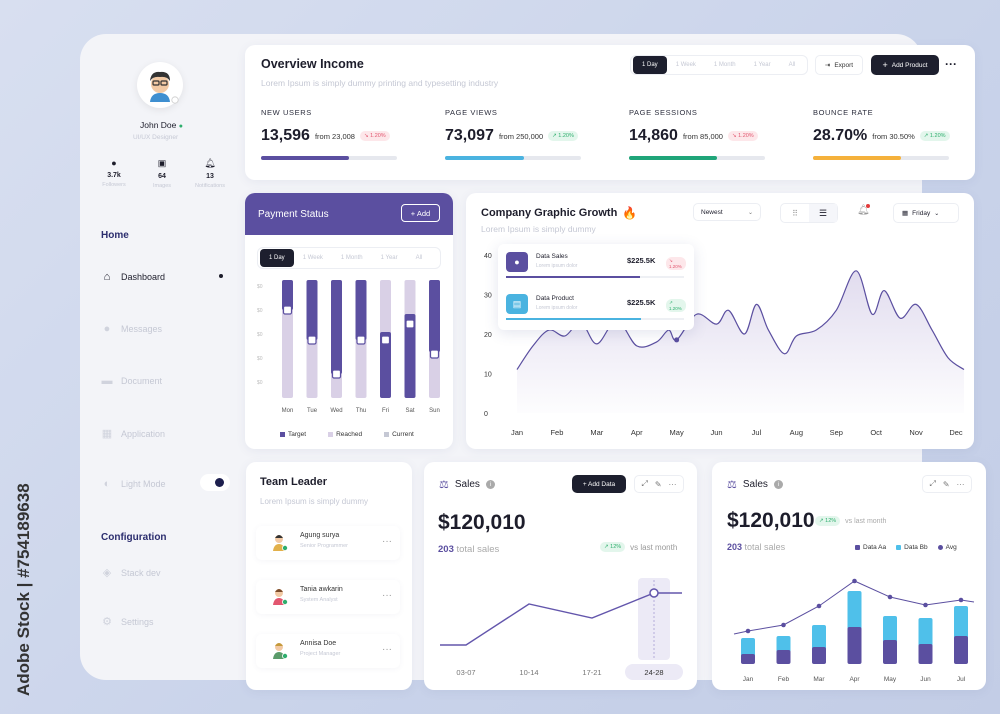 The width and height of the screenshot is (1000, 714). What do you see at coordinates (870, 547) in the screenshot?
I see `legend-data-aa: Data Aa` at bounding box center [870, 547].